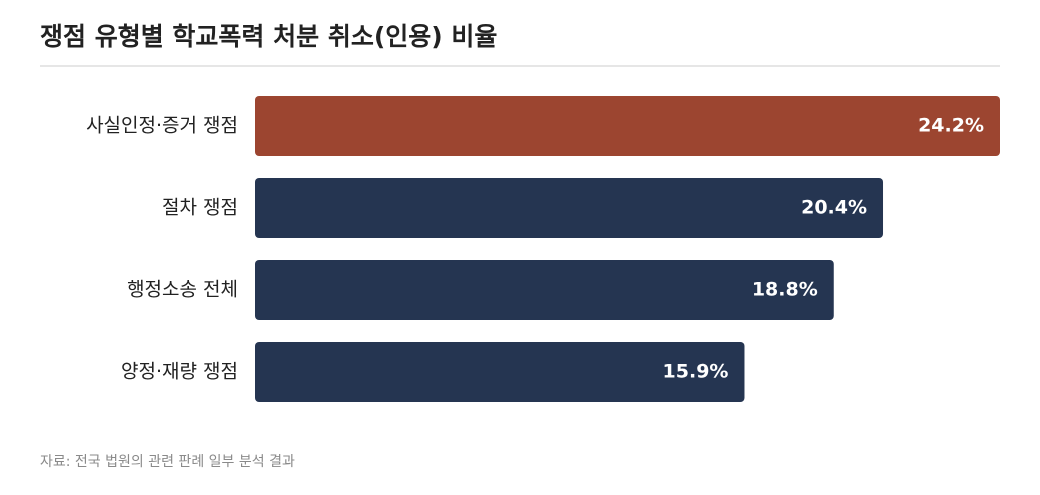  What do you see at coordinates (696, 372) in the screenshot?
I see `value-label: 15.9%` at bounding box center [696, 372].